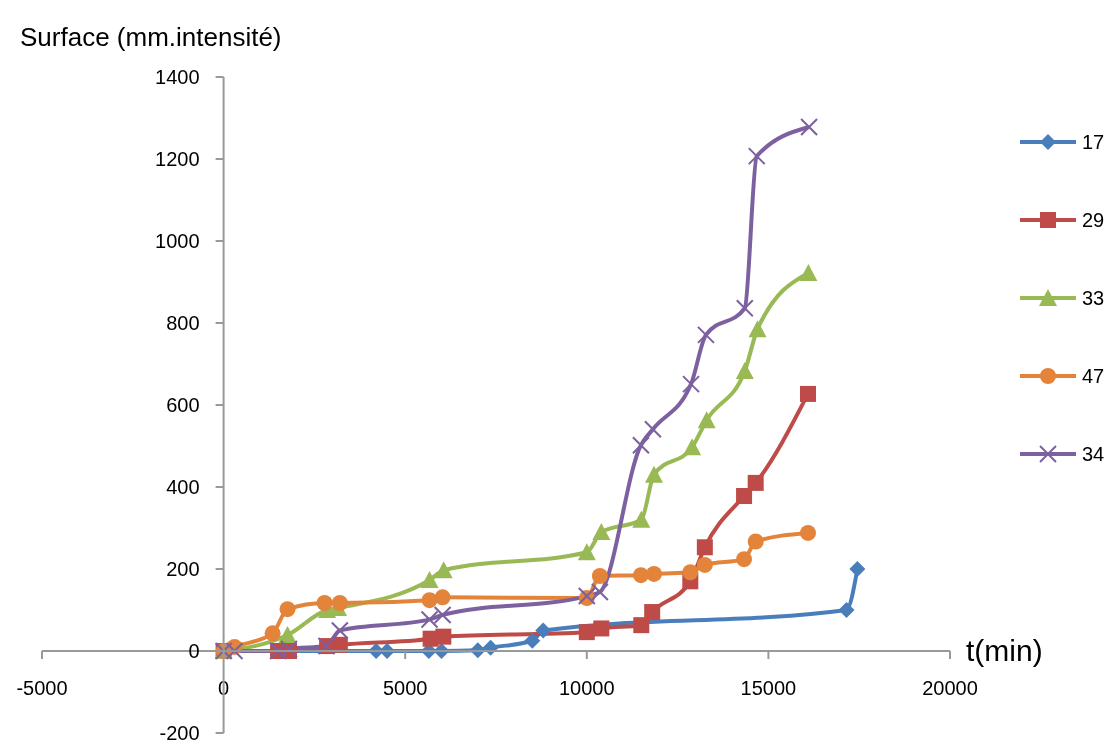 The width and height of the screenshot is (1115, 742). What do you see at coordinates (183, 323) in the screenshot?
I see `y-tick-label: 800` at bounding box center [183, 323].